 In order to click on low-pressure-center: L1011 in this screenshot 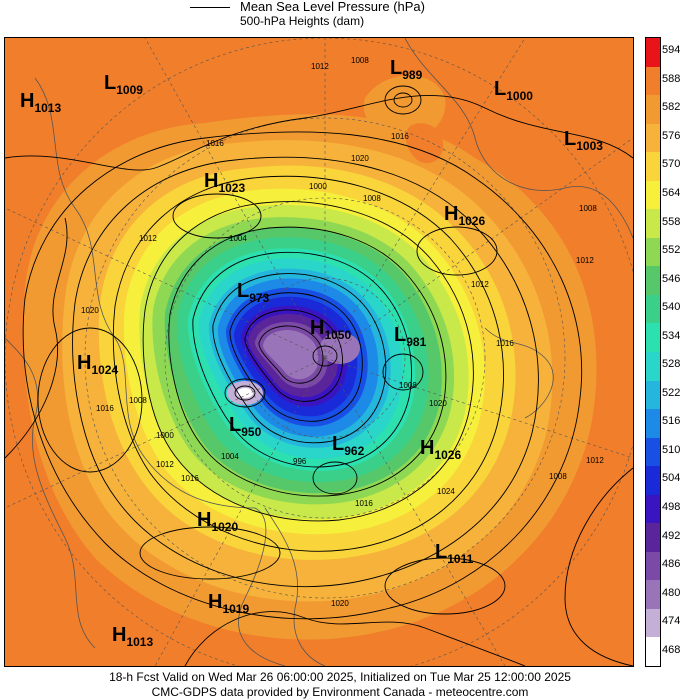, I will do `click(454, 553)`.